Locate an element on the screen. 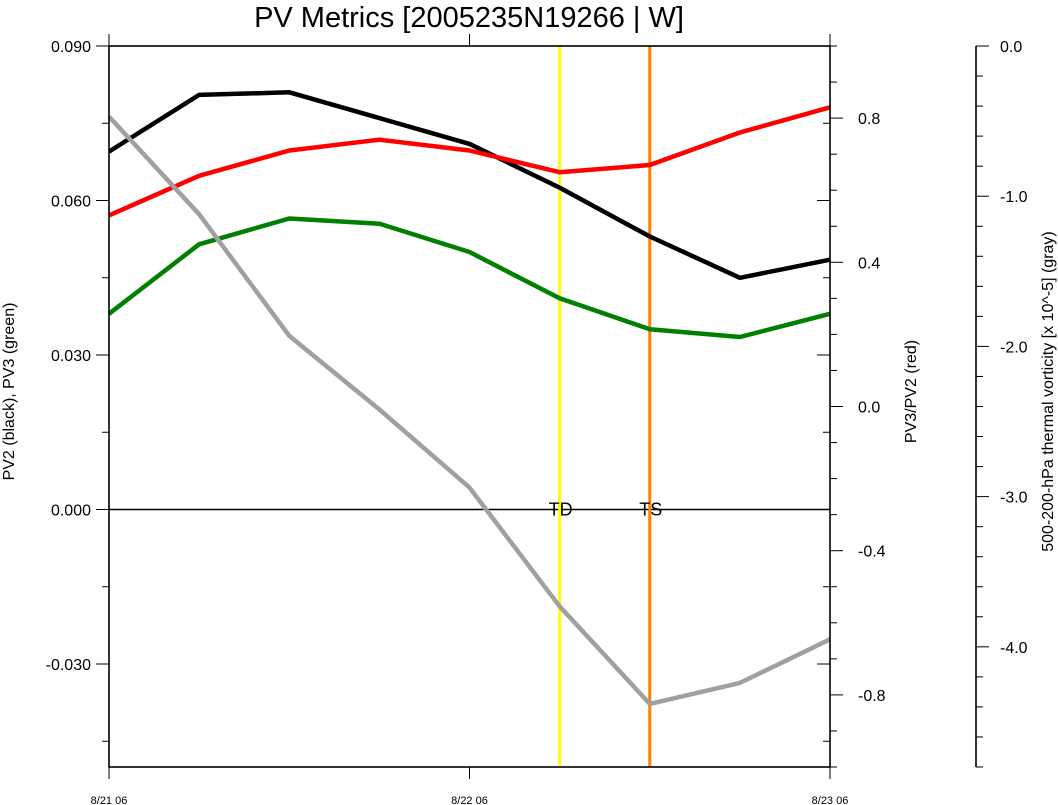  left-axis-label: PV2 (black), PV3 (green) is located at coordinates (9, 392).